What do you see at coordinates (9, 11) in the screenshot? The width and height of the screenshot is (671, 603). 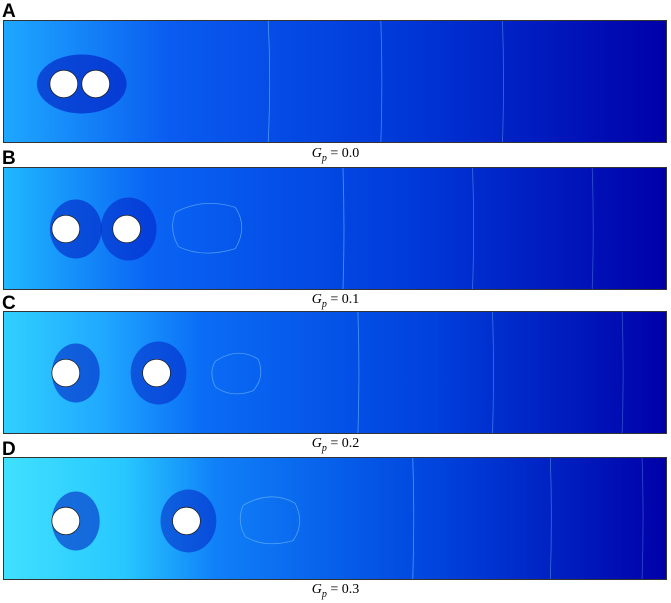 I see `panel-letter-a: A` at bounding box center [9, 11].